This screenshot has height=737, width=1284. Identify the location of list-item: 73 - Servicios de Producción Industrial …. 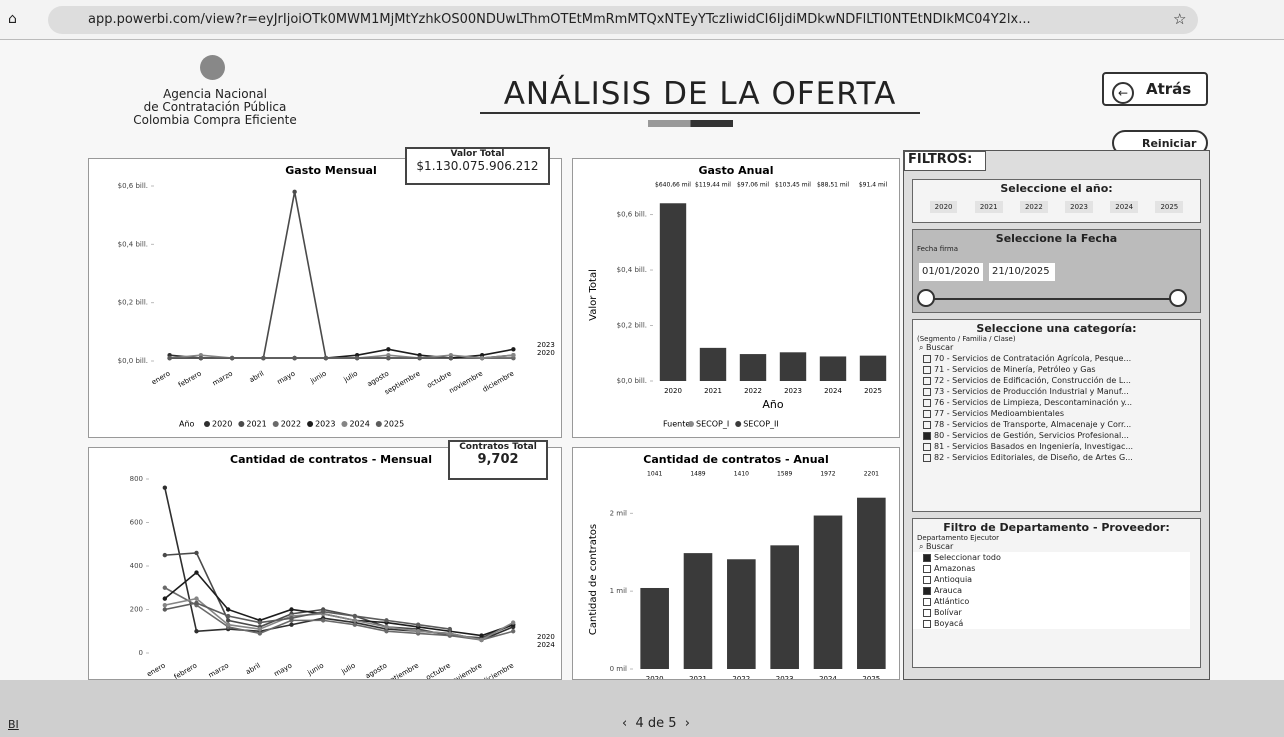
(1061, 391).